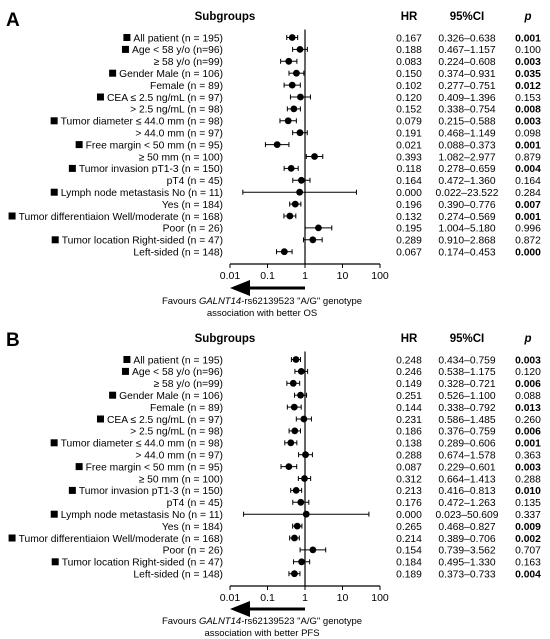 This screenshot has width=550, height=639. What do you see at coordinates (528, 563) in the screenshot?
I see `p-value: 0.163` at bounding box center [528, 563].